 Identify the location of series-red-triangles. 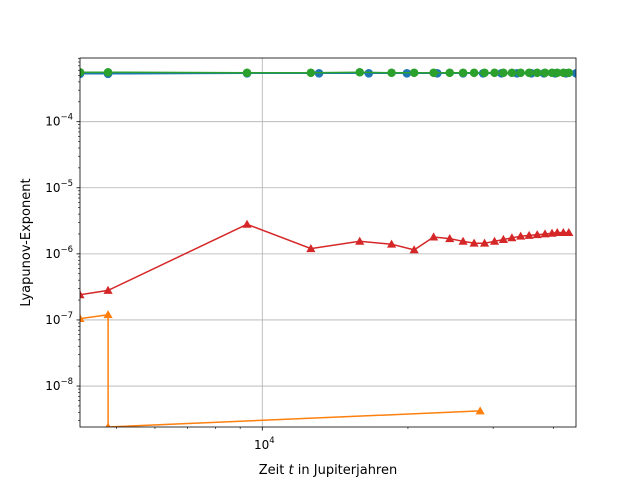
(327, 259).